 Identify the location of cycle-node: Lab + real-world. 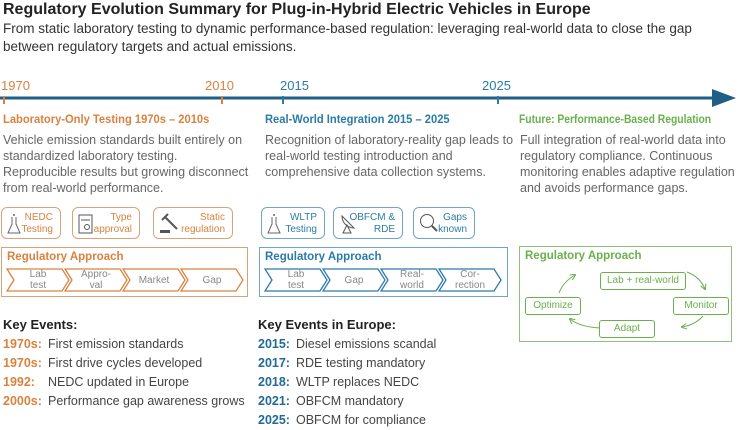
(643, 281).